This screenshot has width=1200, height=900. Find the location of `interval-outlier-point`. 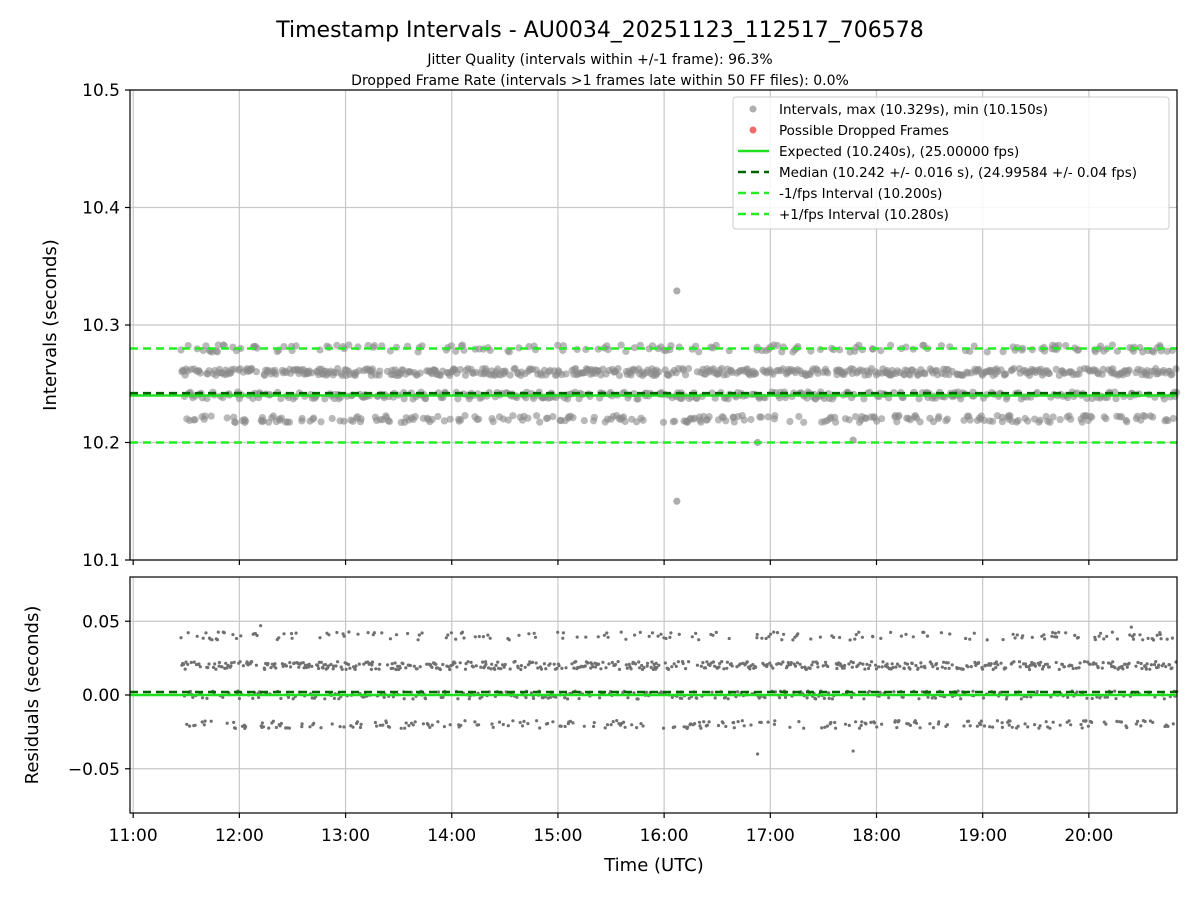

interval-outlier-point is located at coordinates (677, 501).